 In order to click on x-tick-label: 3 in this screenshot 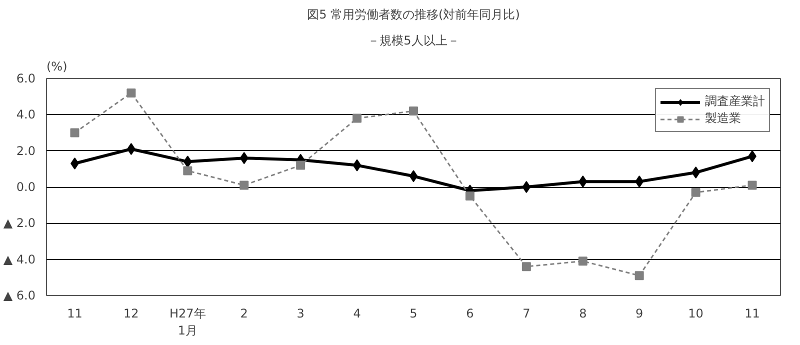, I will do `click(300, 313)`.